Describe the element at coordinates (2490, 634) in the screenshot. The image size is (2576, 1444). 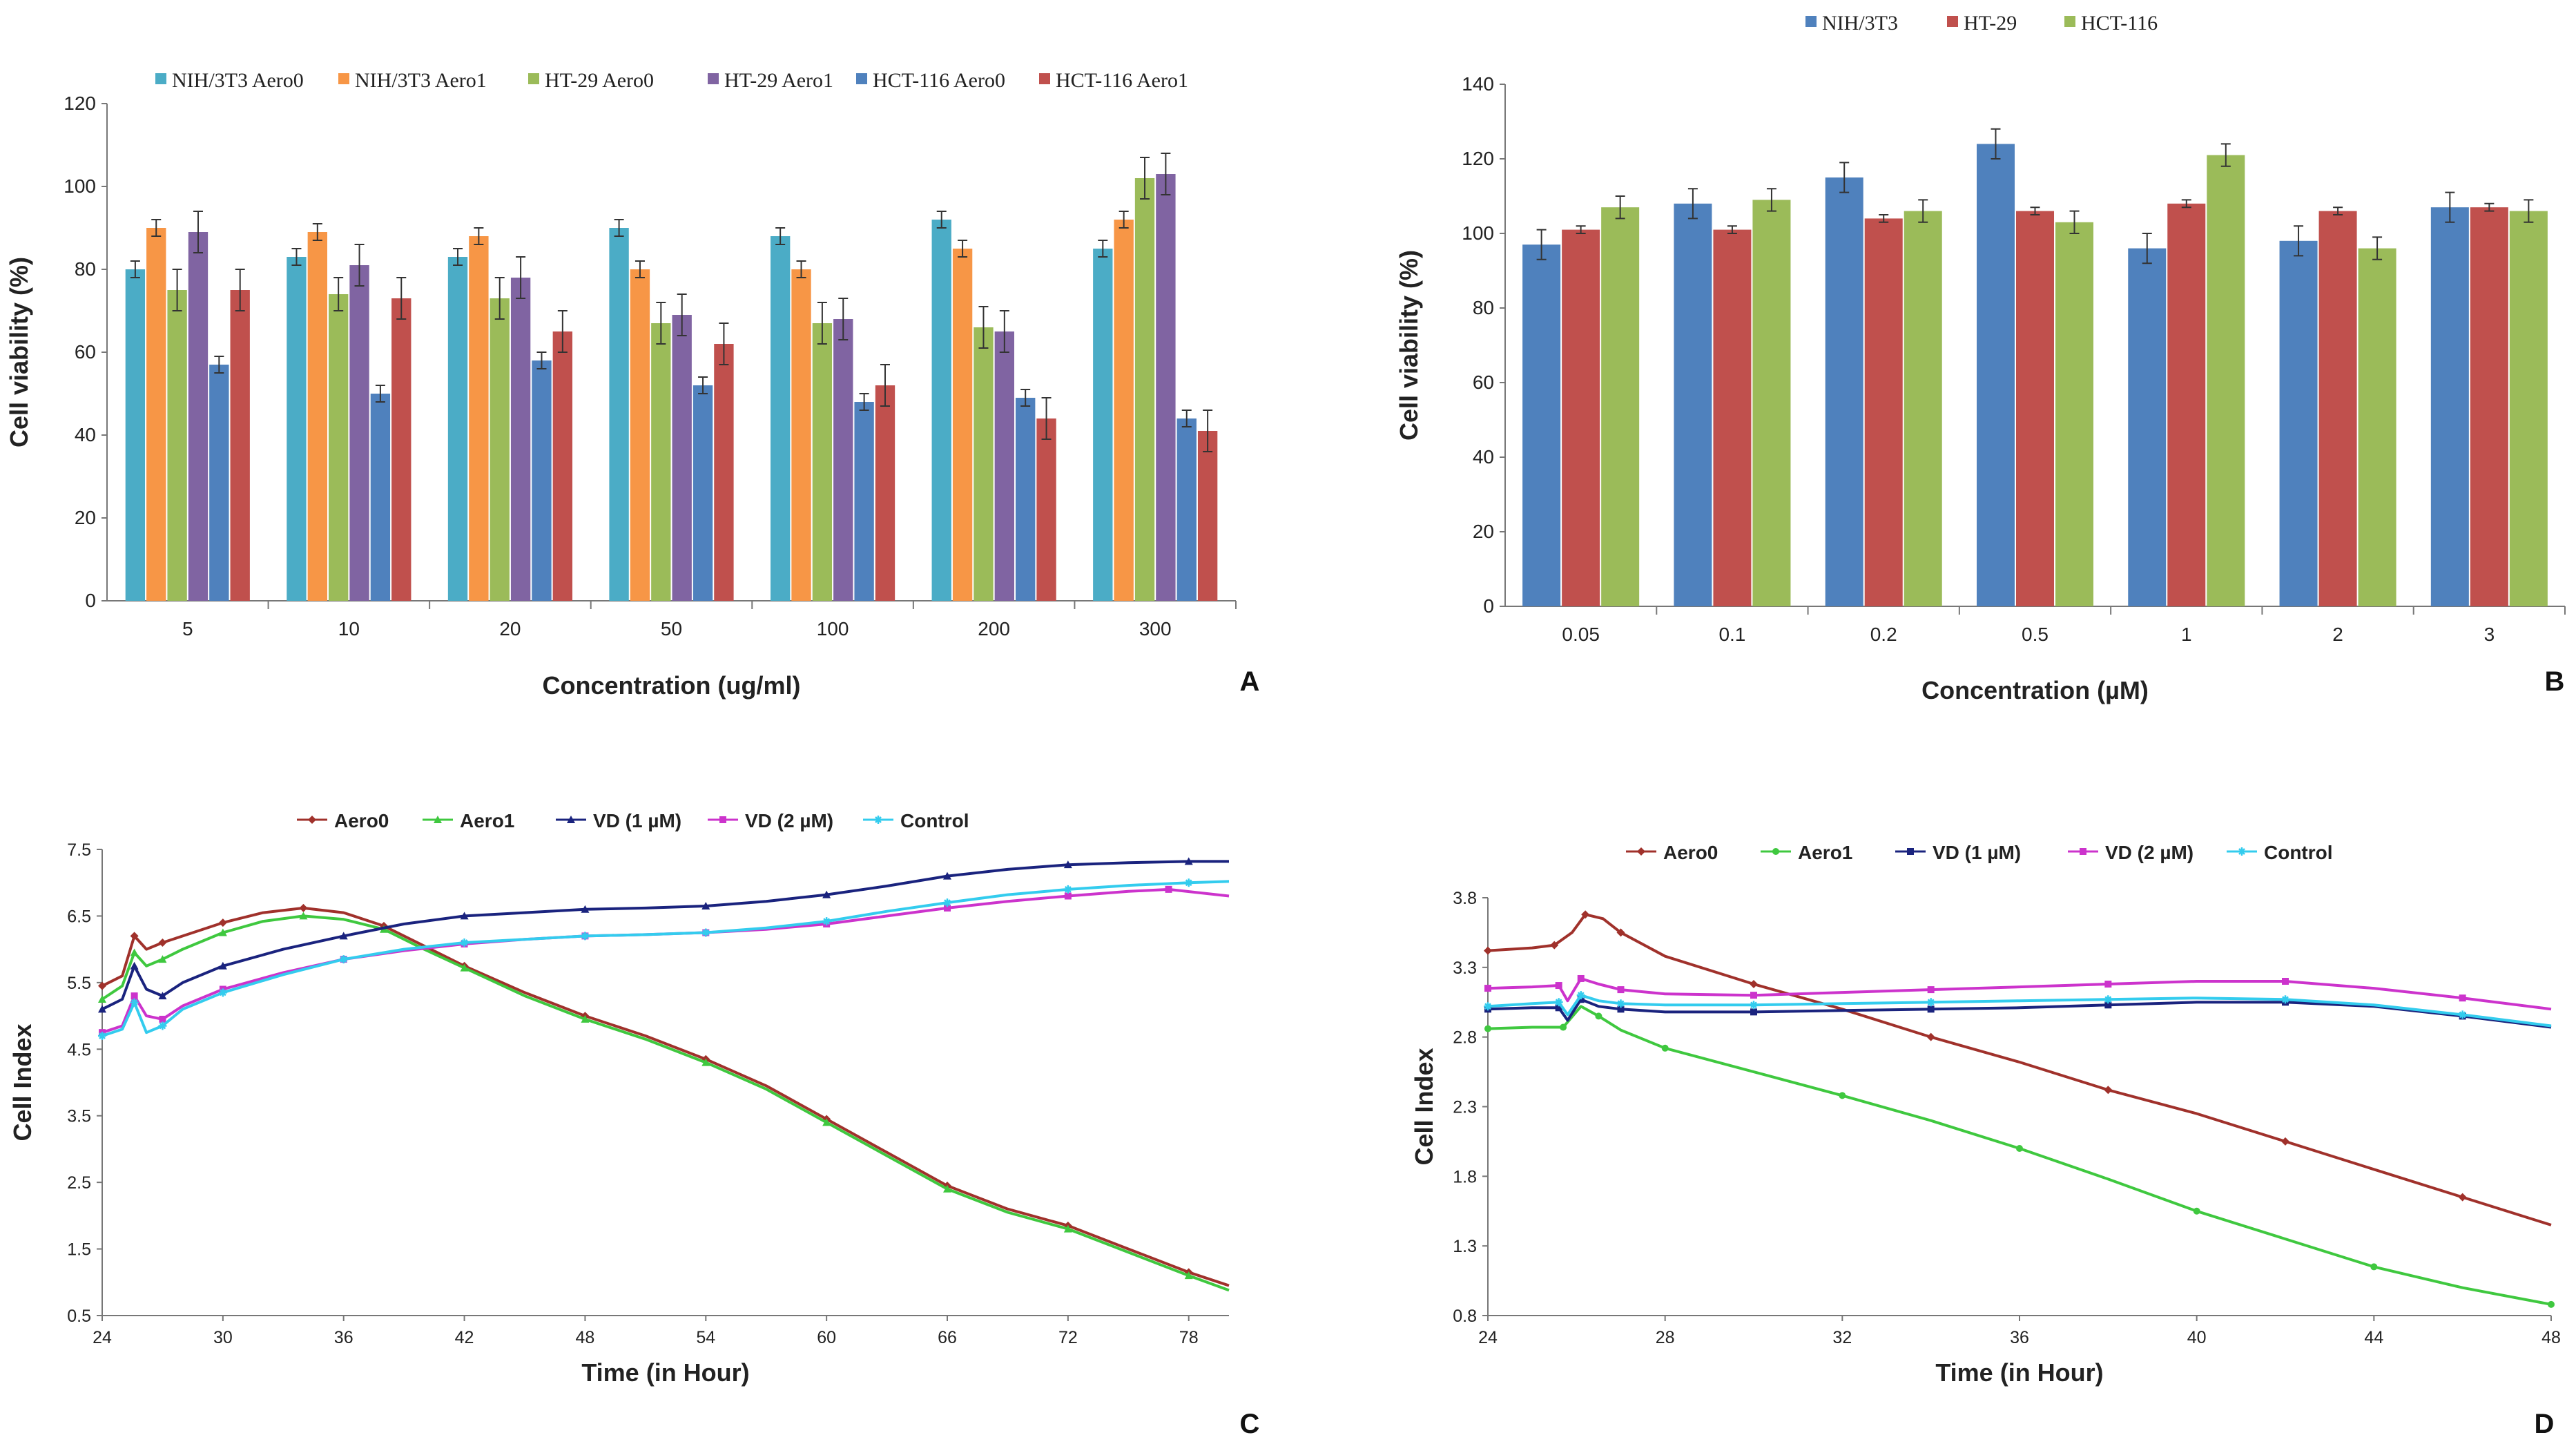
I see `x-tick-label: 3` at that location.